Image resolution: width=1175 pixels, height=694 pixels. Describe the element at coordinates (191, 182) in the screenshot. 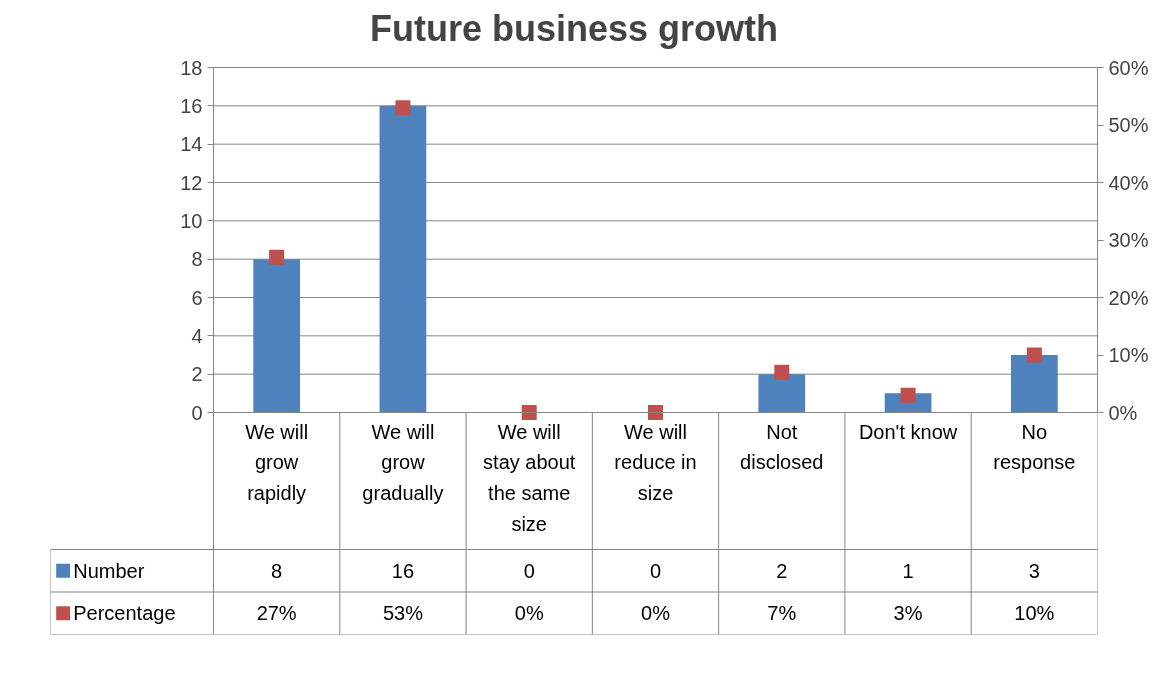

I see `y-tick-label: 12` at that location.